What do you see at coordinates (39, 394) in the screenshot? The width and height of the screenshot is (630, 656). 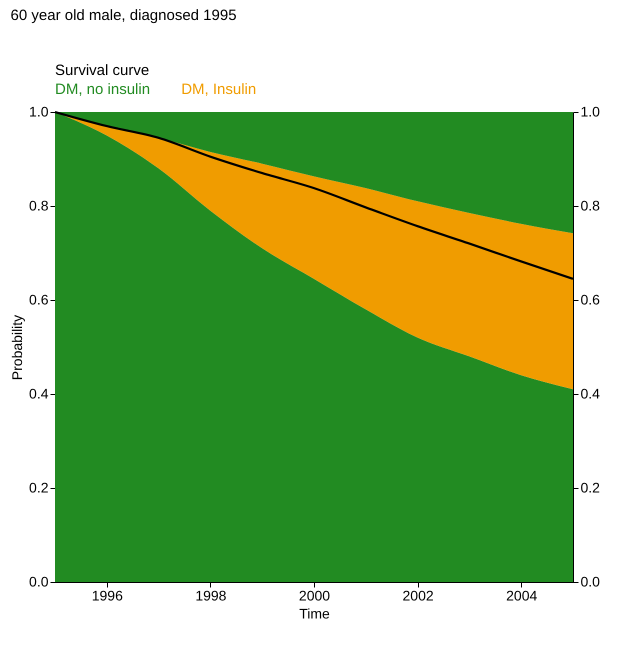 I see `y-tick-label: 0.4` at bounding box center [39, 394].